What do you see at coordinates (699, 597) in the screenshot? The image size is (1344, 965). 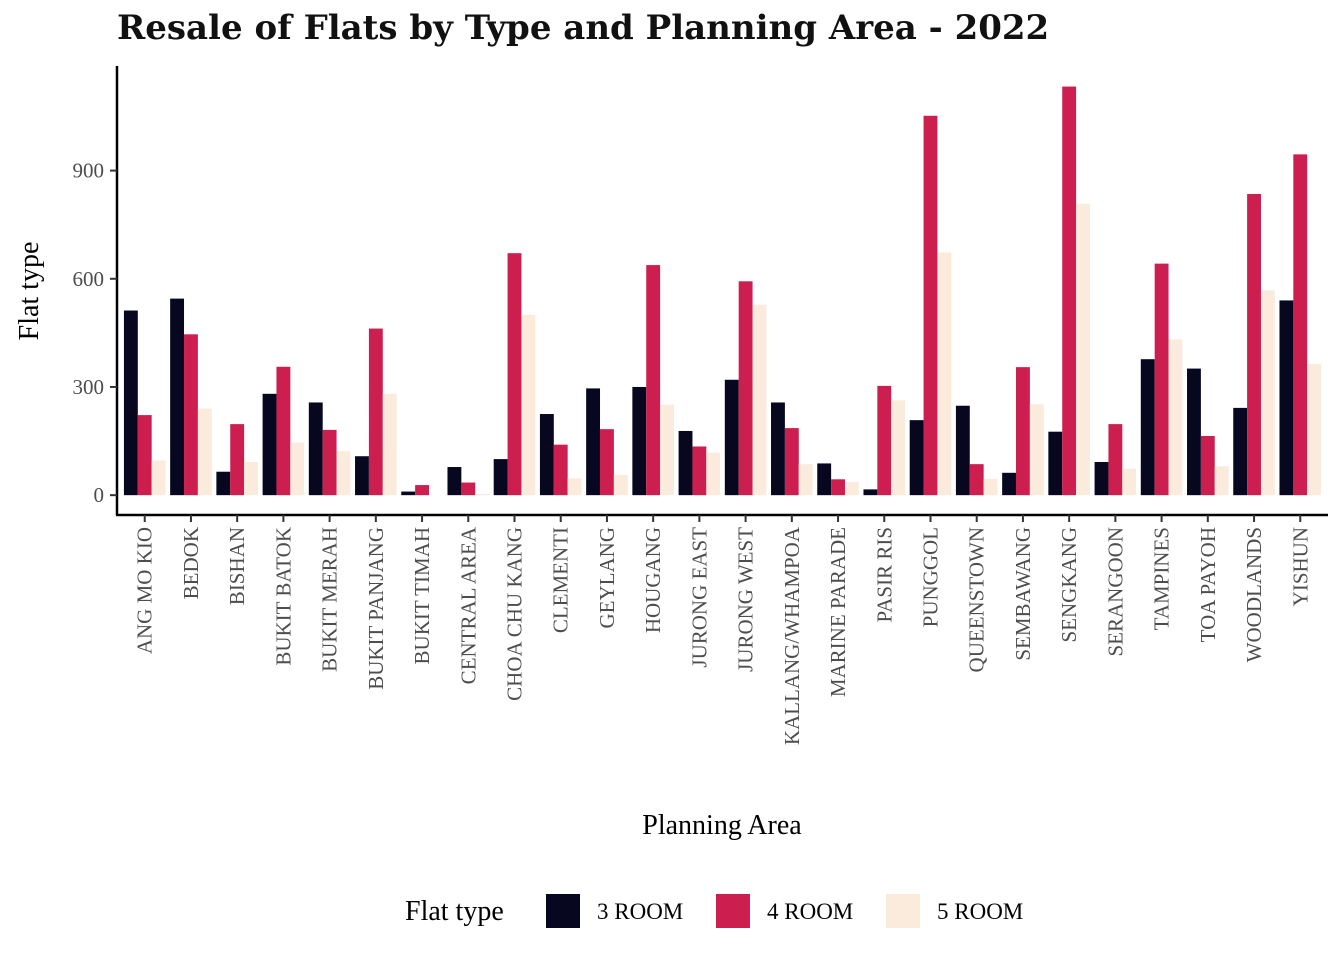 I see `x-tick-label: JURONG EAST` at bounding box center [699, 597].